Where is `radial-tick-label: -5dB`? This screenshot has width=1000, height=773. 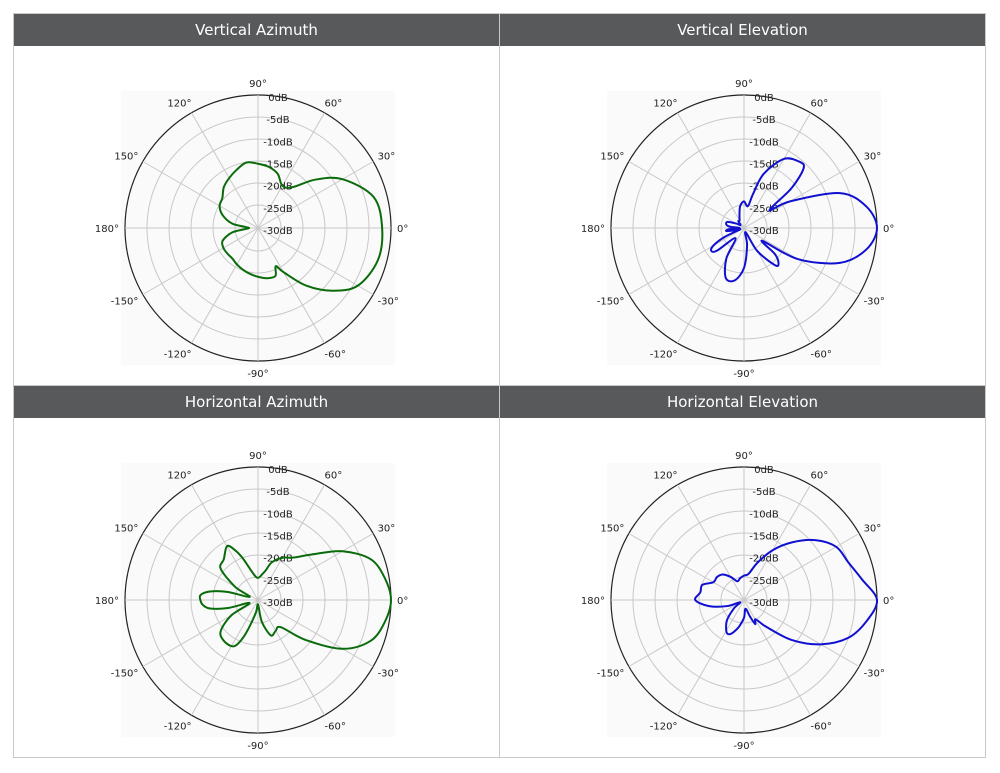
radial-tick-label: -5dB is located at coordinates (763, 120).